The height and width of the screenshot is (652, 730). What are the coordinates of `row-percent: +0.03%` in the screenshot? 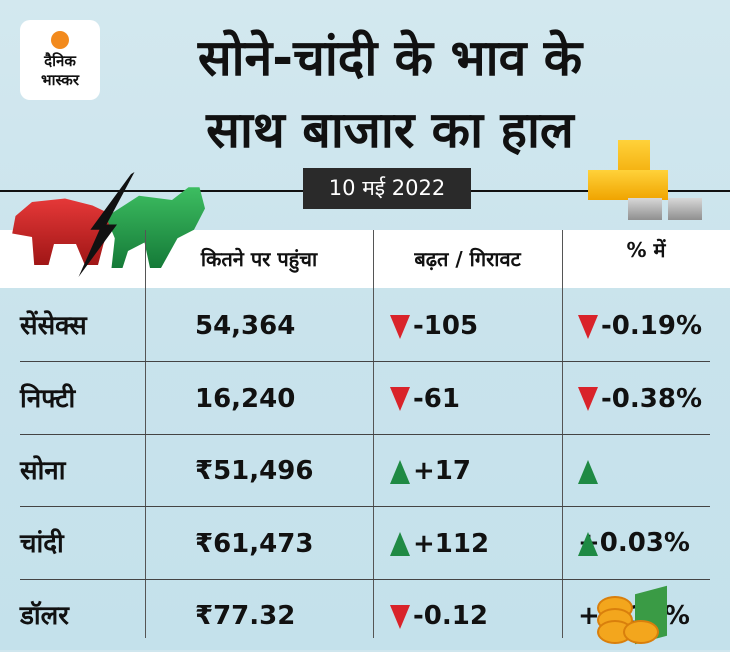 It's located at (644, 496).